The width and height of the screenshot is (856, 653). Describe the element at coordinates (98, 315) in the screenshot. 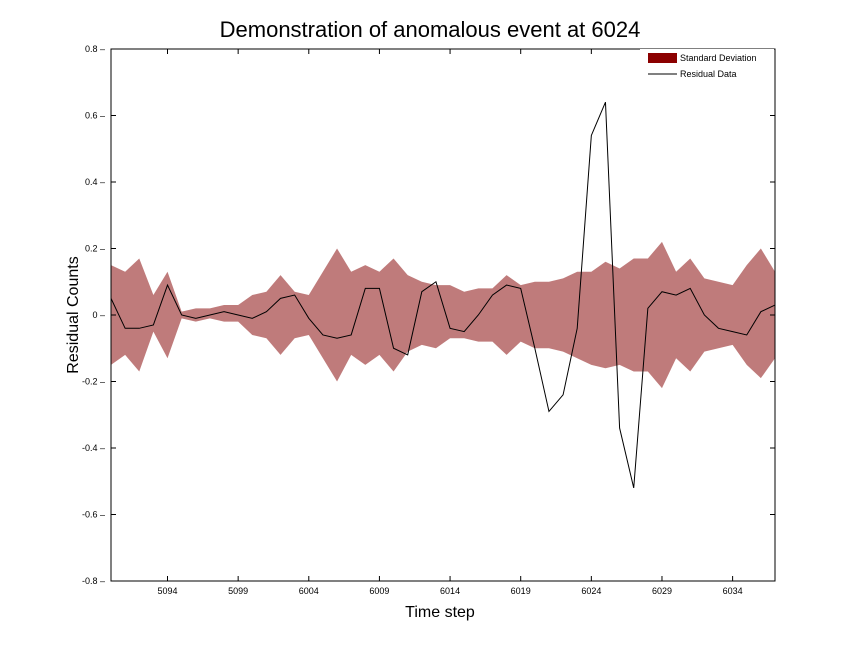

I see `y-tick-label: 0 –` at that location.